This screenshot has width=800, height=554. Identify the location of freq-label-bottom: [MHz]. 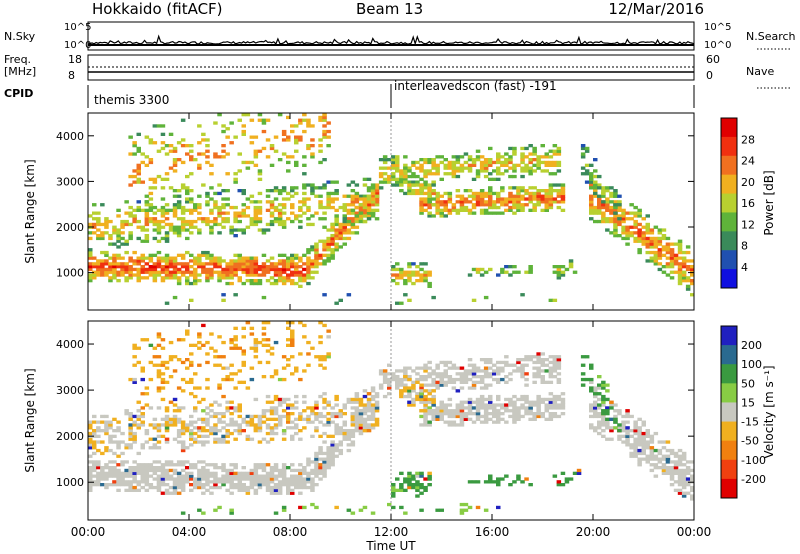
(20, 71).